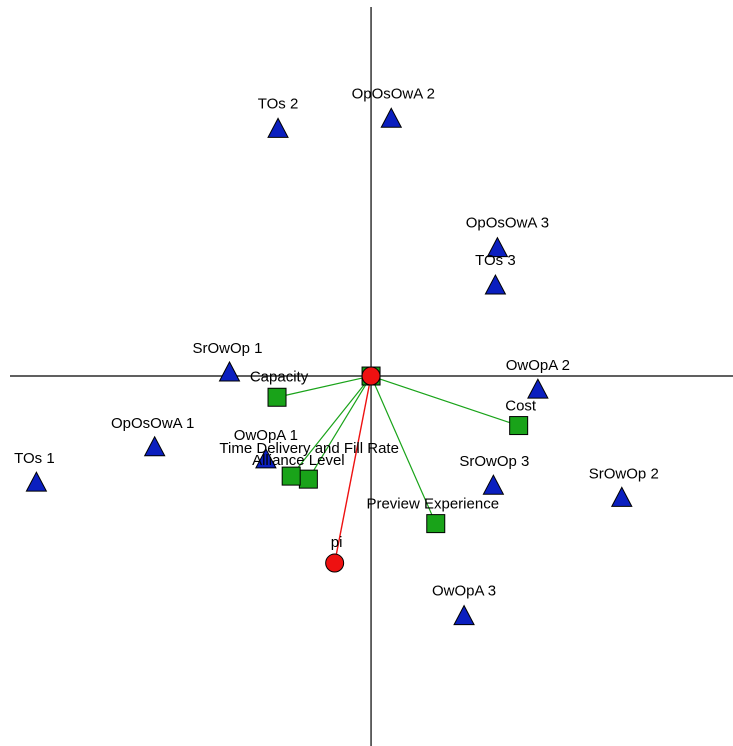  I want to click on label-owopa-3: OwOpA 3, so click(464, 591).